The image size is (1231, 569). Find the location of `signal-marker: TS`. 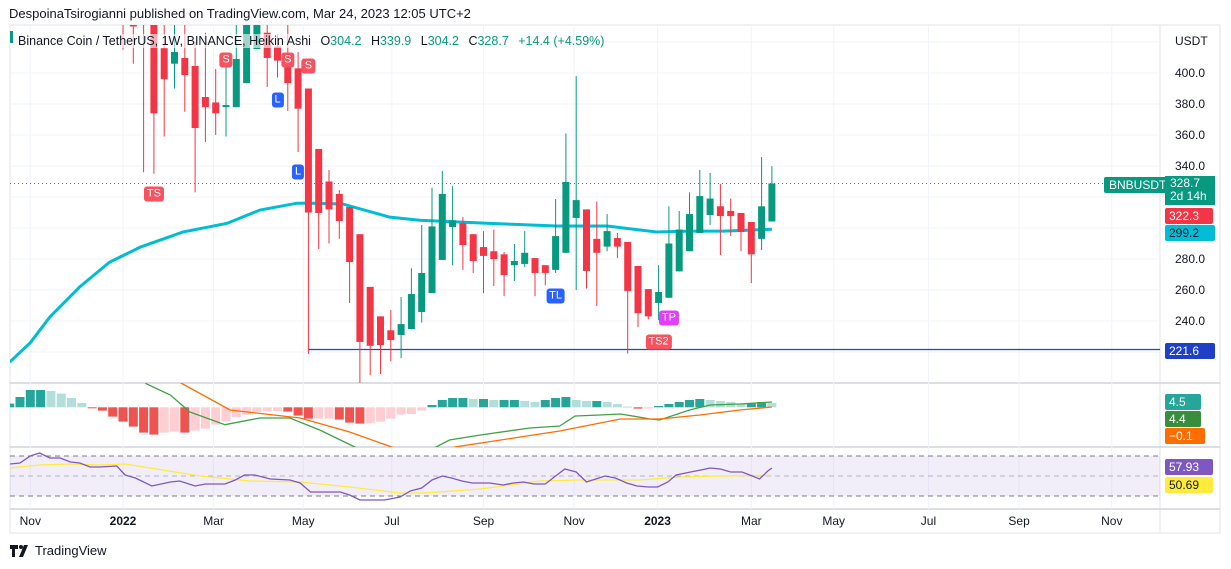

signal-marker: TS is located at coordinates (153, 194).